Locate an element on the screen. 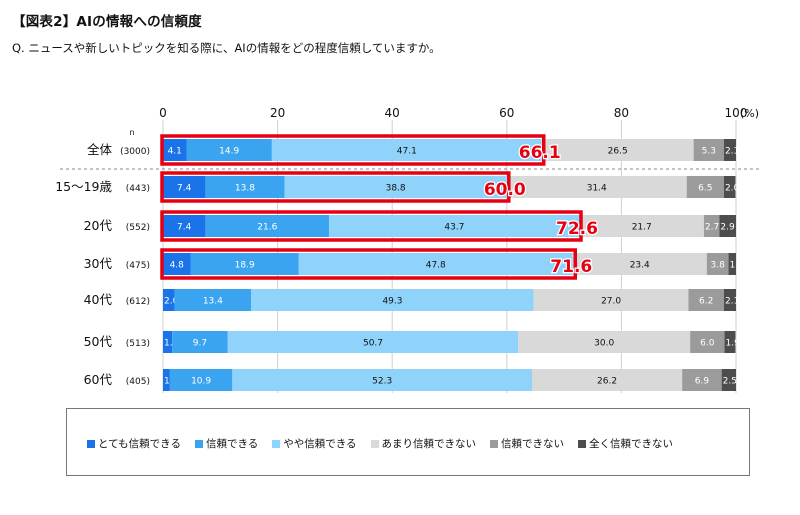  data-label: 21.6 is located at coordinates (267, 228).